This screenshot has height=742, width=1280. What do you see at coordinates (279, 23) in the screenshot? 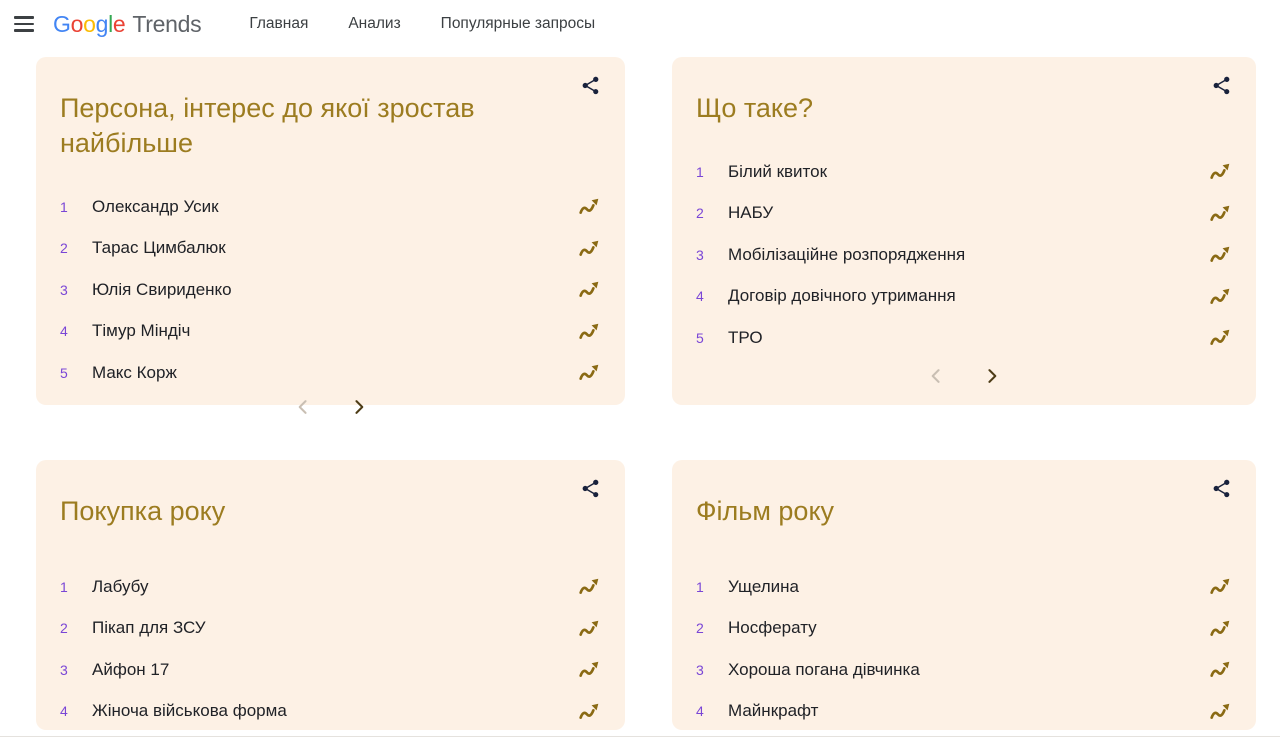
I see `nav-item-home: Главная` at bounding box center [279, 23].